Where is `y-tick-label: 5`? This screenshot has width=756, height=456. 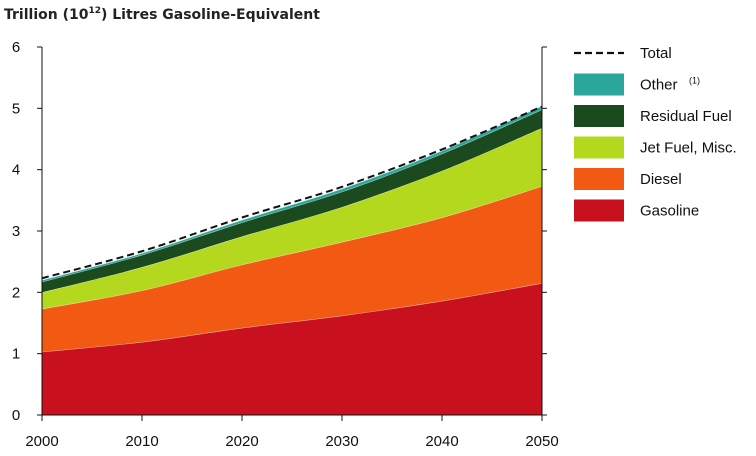 y-tick-label: 5 is located at coordinates (16, 108).